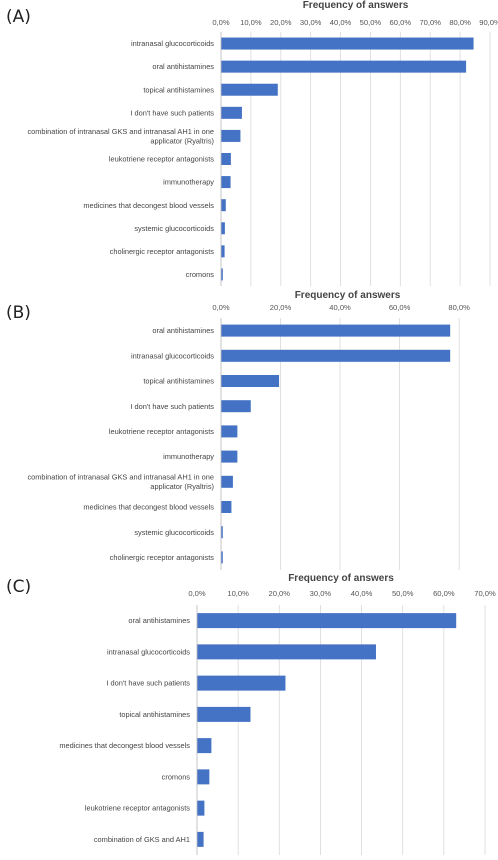 The width and height of the screenshot is (498, 860). I want to click on category-label: combination of GKS and AH1, so click(142, 839).